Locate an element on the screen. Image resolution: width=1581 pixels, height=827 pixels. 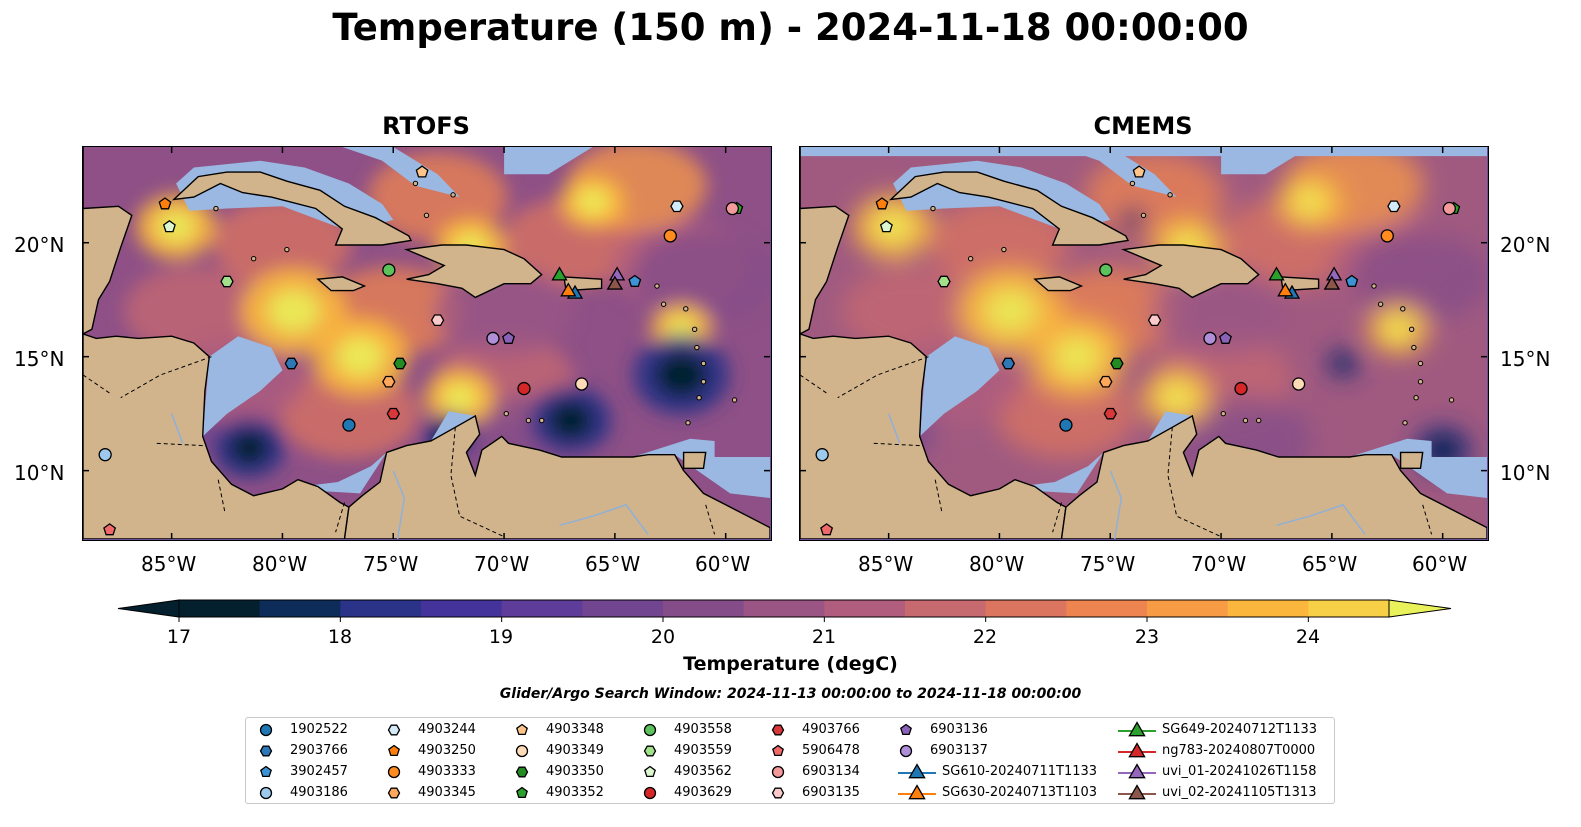
colorbar-tick: 24 is located at coordinates (1308, 637).